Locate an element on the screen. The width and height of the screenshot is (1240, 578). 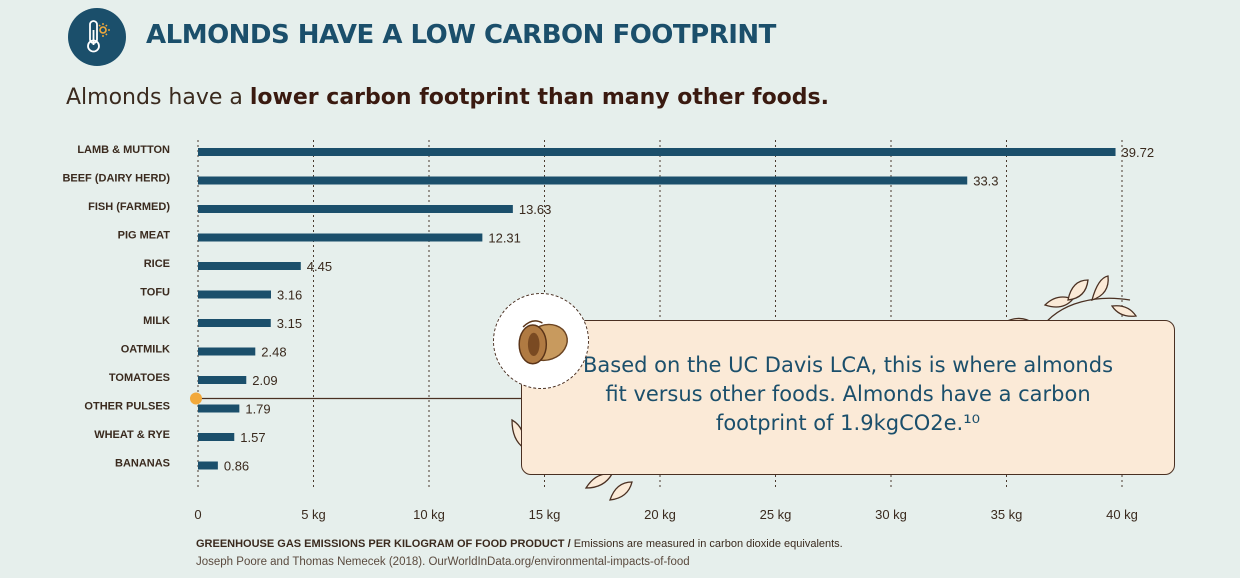
category-label: TOMATOES is located at coordinates (139, 378).